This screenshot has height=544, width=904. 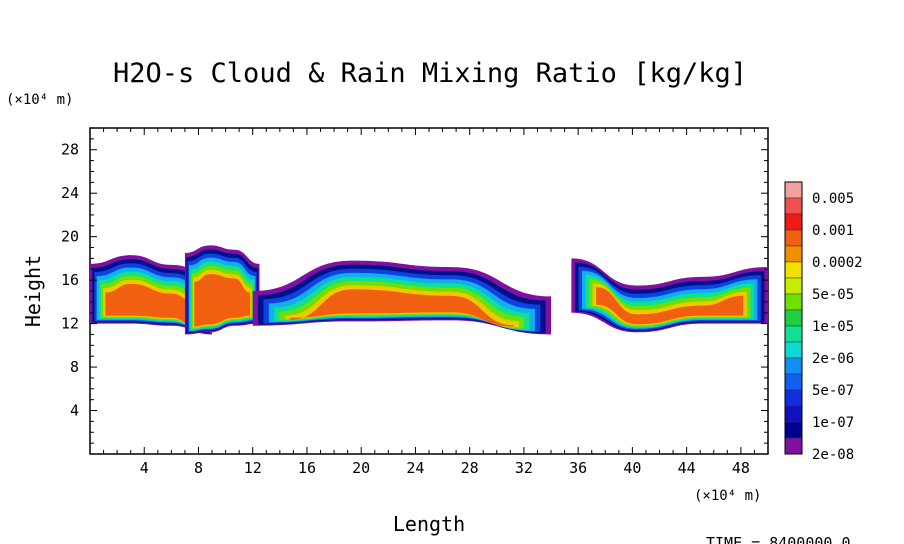 I want to click on x-axis-label: Length, so click(x=429, y=524).